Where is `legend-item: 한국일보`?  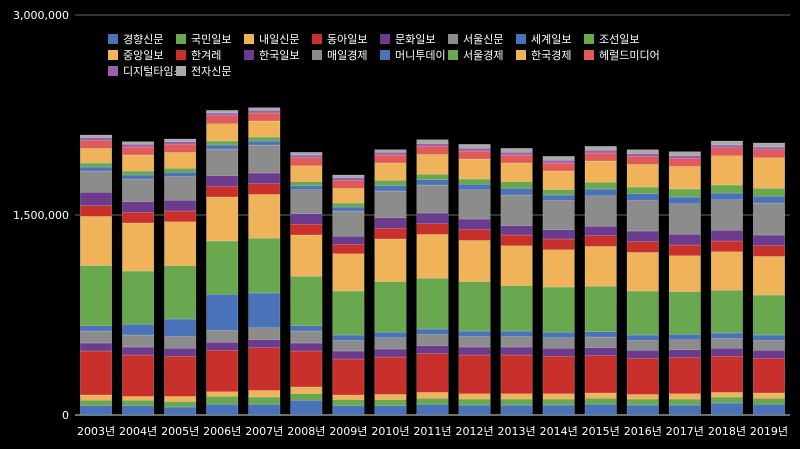 legend-item: 한국일보 is located at coordinates (271, 55).